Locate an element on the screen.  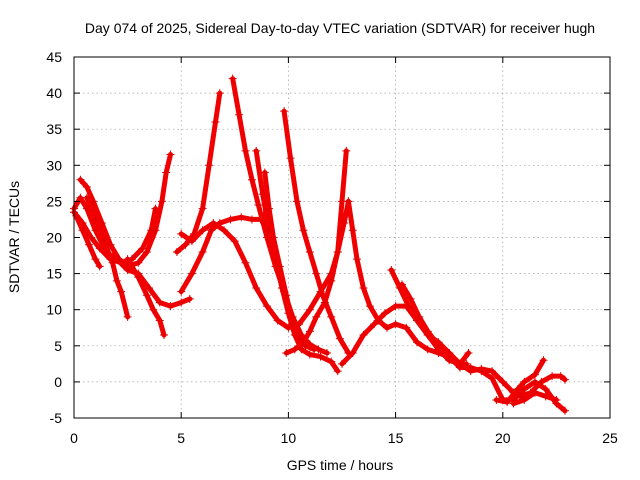
x-tick-label: 25 is located at coordinates (610, 438).